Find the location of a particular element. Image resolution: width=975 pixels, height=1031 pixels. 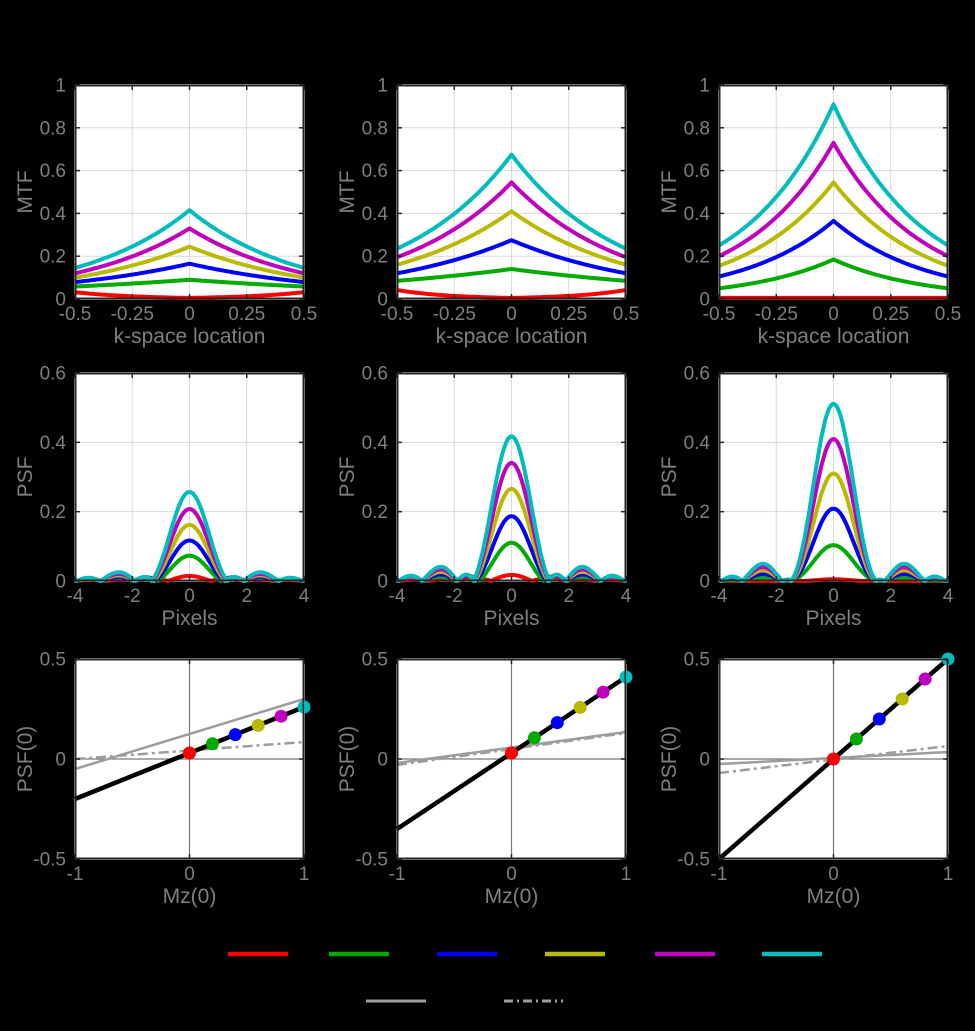

gray-solid-line is located at coordinates (189, 734).